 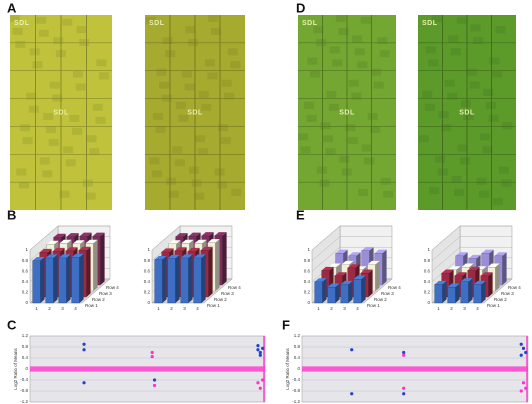 What do you see at coordinates (25, 335) in the screenshot?
I see `y-tick-label: 1.2` at bounding box center [25, 335].